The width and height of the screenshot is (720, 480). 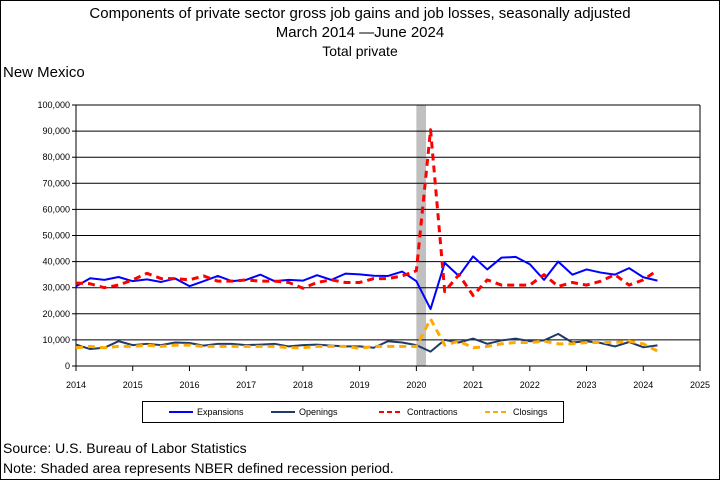 What do you see at coordinates (56, 157) in the screenshot?
I see `y-tick-label: 80,000` at bounding box center [56, 157].